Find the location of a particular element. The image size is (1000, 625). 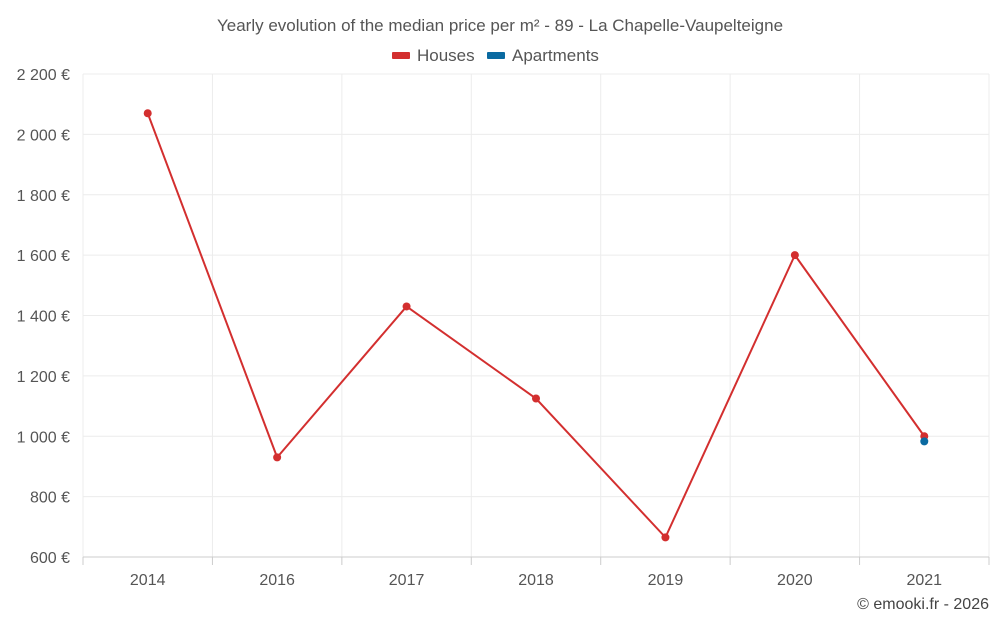

legend-swatch-apartments is located at coordinates (496, 55).